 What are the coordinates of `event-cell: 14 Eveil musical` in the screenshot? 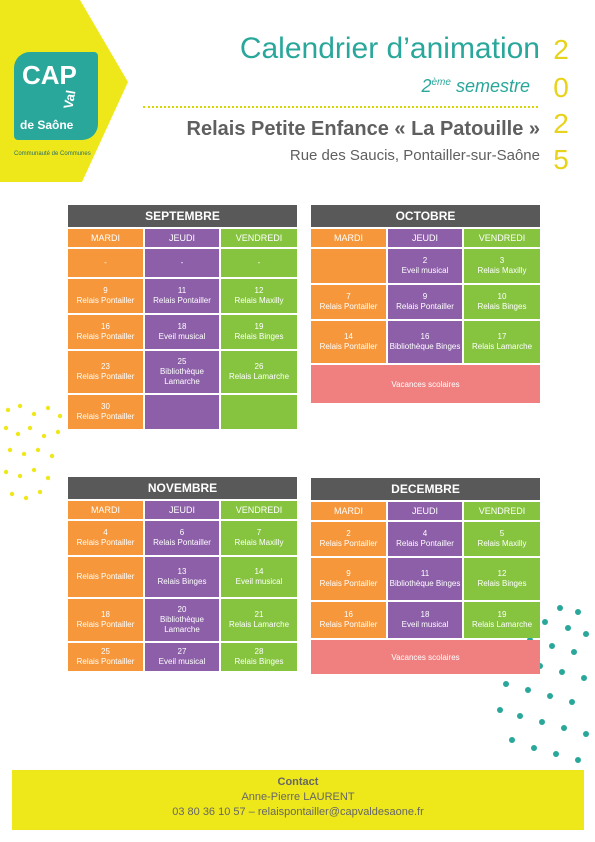 It's located at (259, 577).